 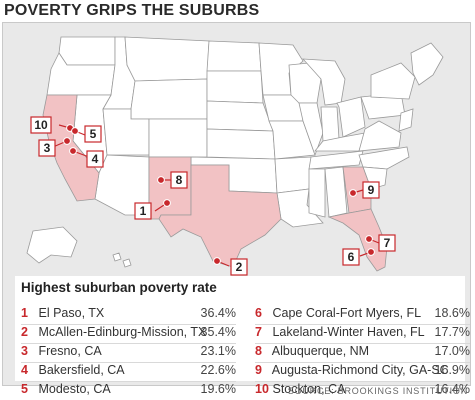 What do you see at coordinates (336, 160) in the screenshot?
I see `state-tn` at bounding box center [336, 160].